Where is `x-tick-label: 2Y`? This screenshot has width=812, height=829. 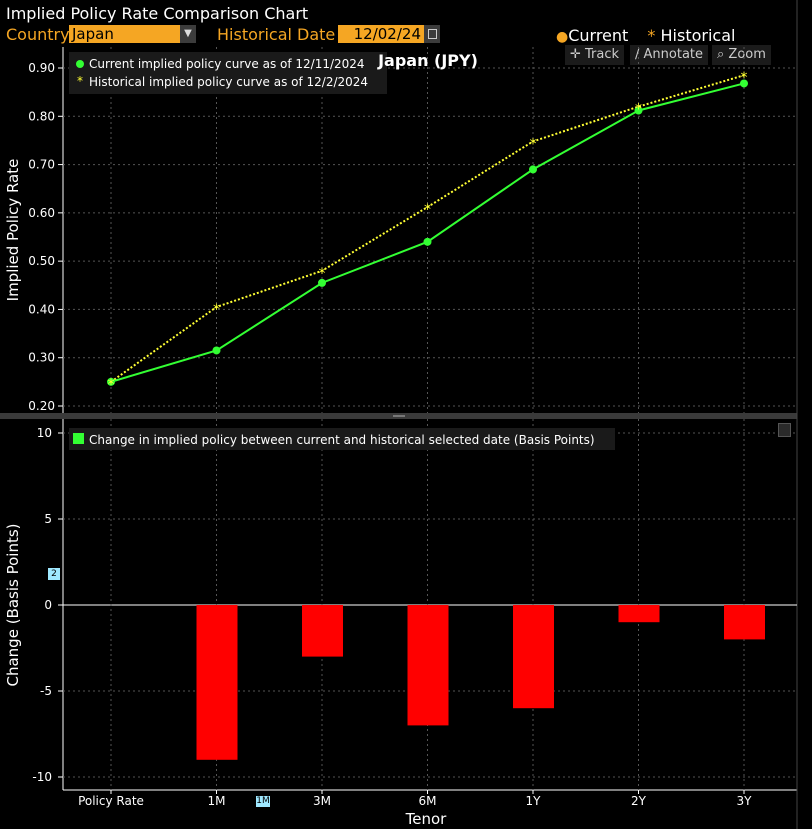
x-tick-label: 2Y is located at coordinates (639, 801).